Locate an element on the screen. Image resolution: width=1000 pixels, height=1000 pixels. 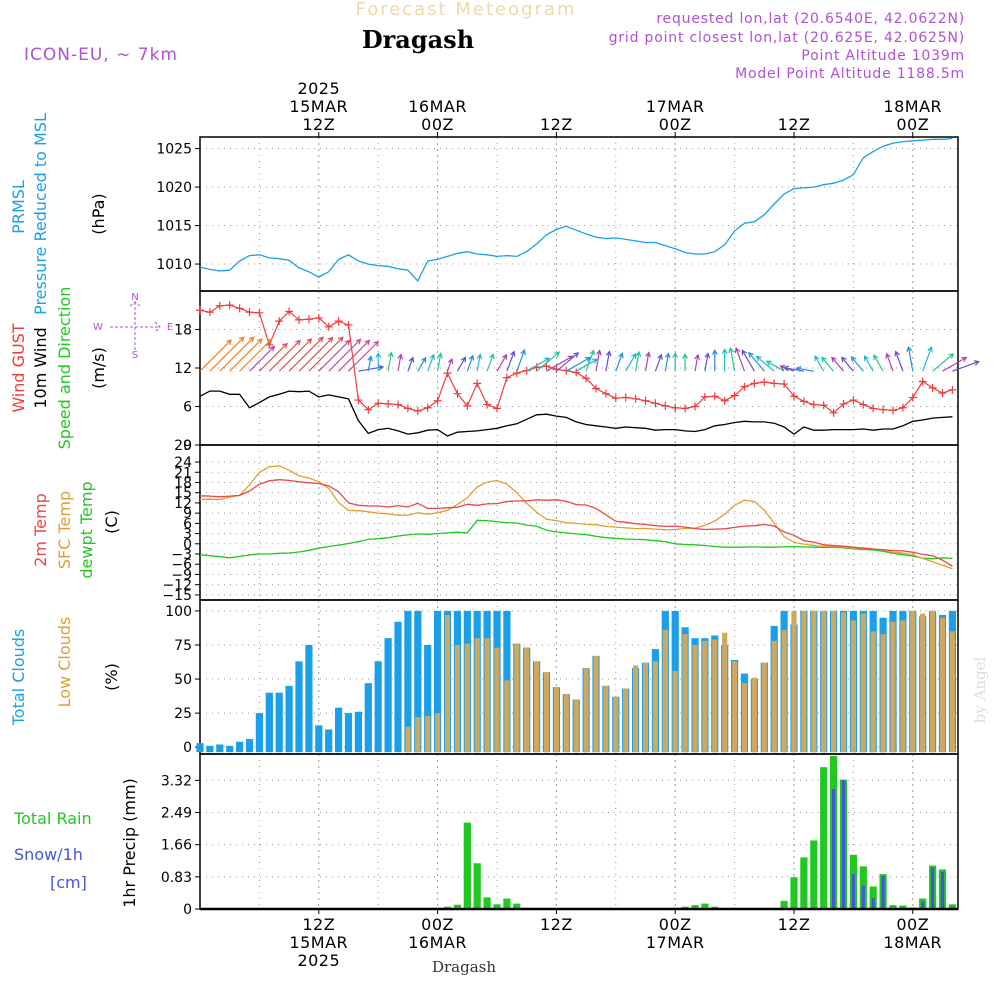
temperature-tick-label: 6 is located at coordinates (187, 524).